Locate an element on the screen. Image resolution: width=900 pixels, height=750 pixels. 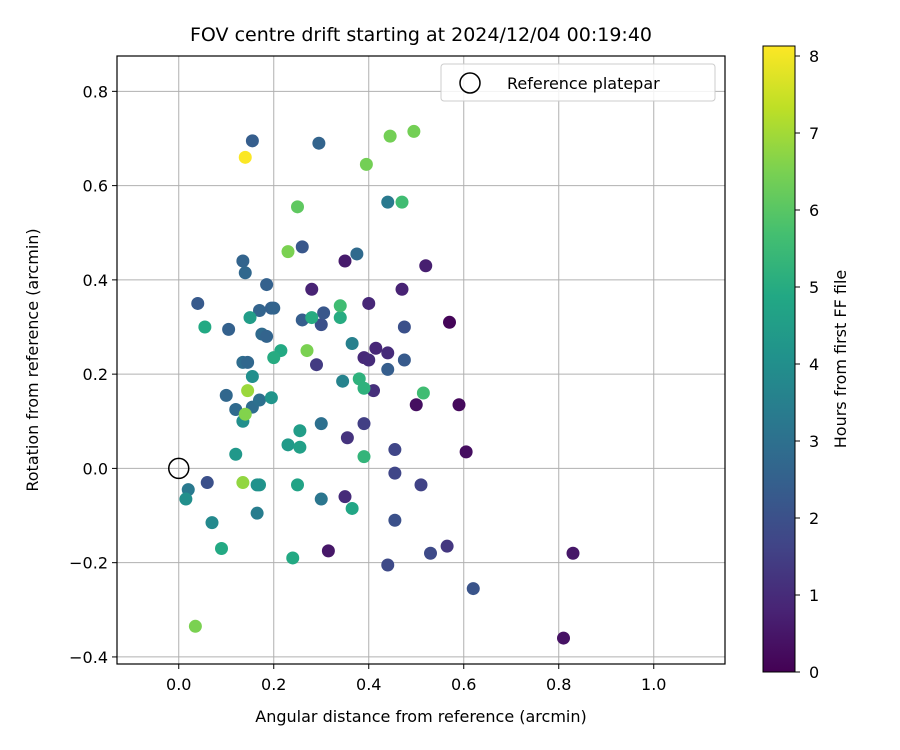
colorbar-tick-label: 6 is located at coordinates (814, 210).